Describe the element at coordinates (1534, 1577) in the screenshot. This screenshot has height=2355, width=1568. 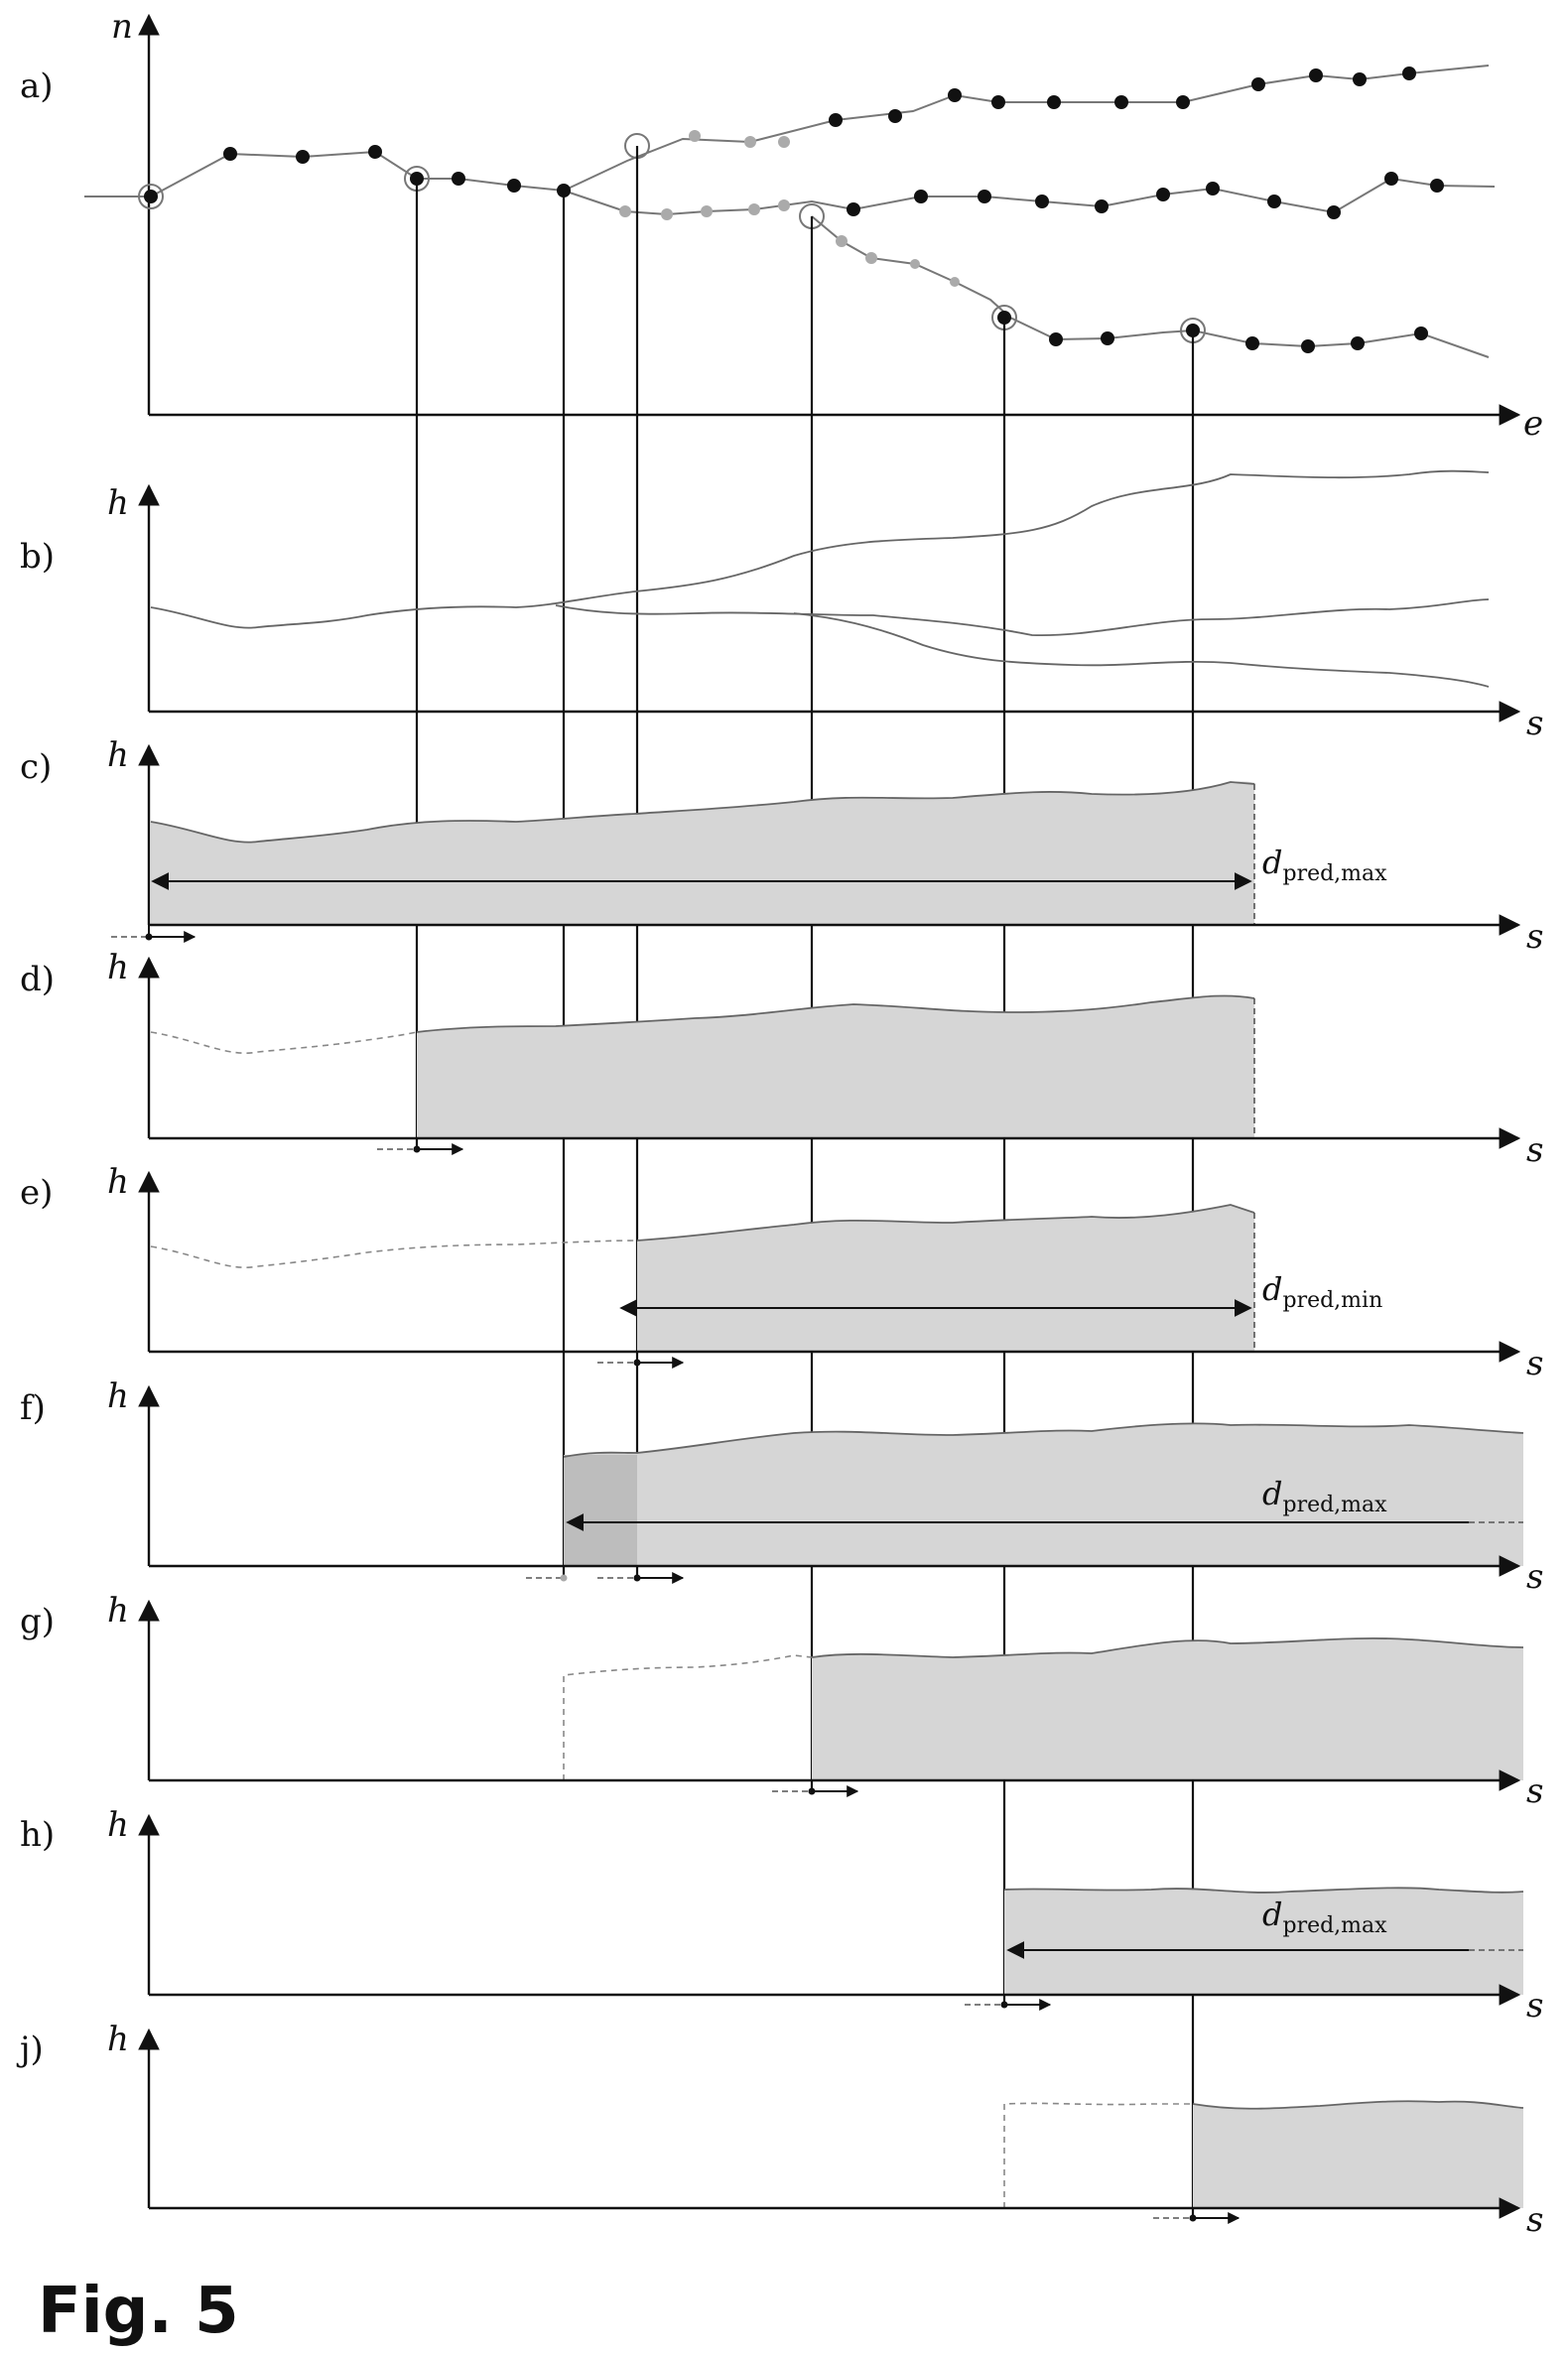
I see `panel-f-x-label: s` at that location.